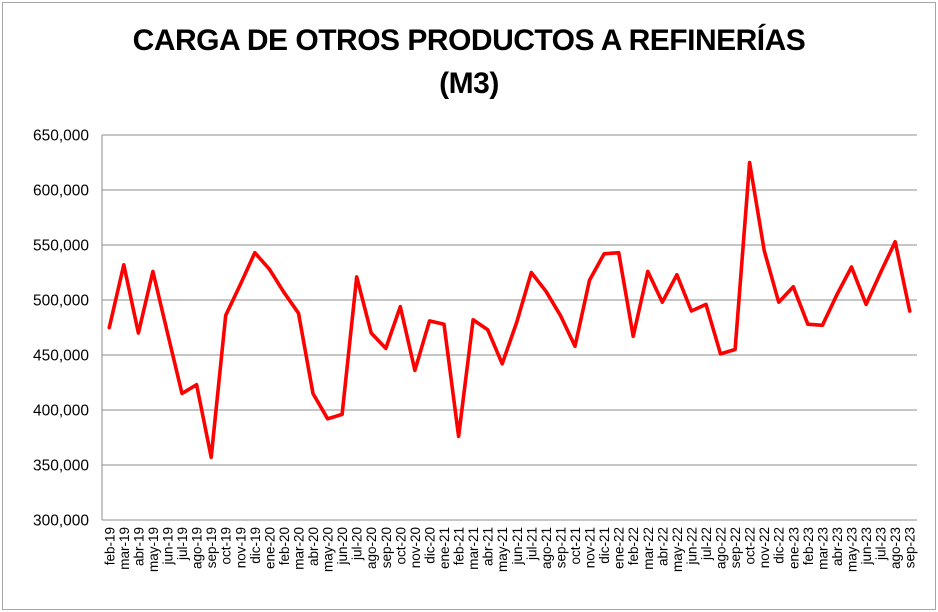  I want to click on x-axis-tick-label: oct-20, so click(400, 546).